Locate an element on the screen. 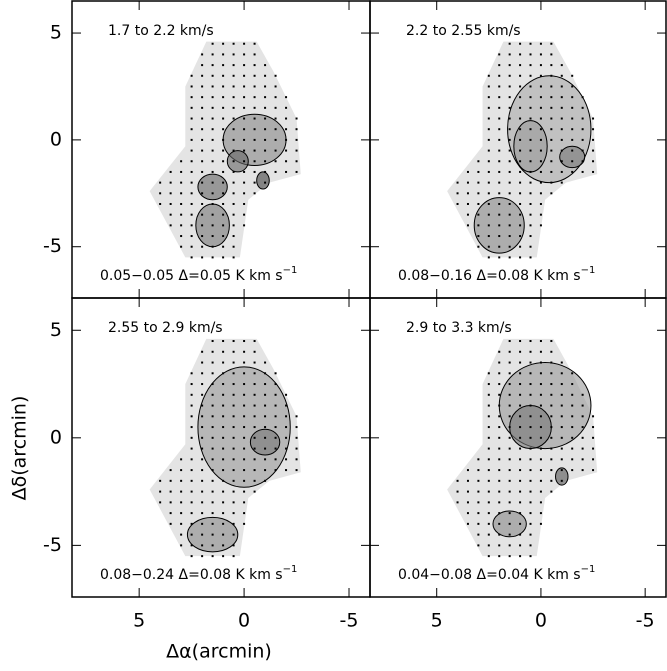 The width and height of the screenshot is (667, 671). contour-unit-exponent: −1 is located at coordinates (290, 569).